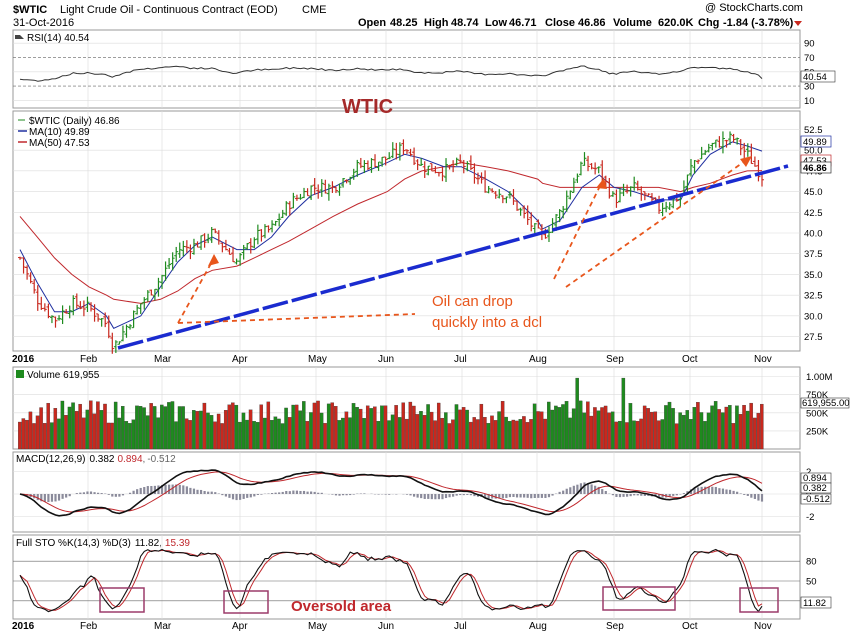 This screenshot has width=850, height=634. I want to click on oversold-box-feb, so click(122, 600).